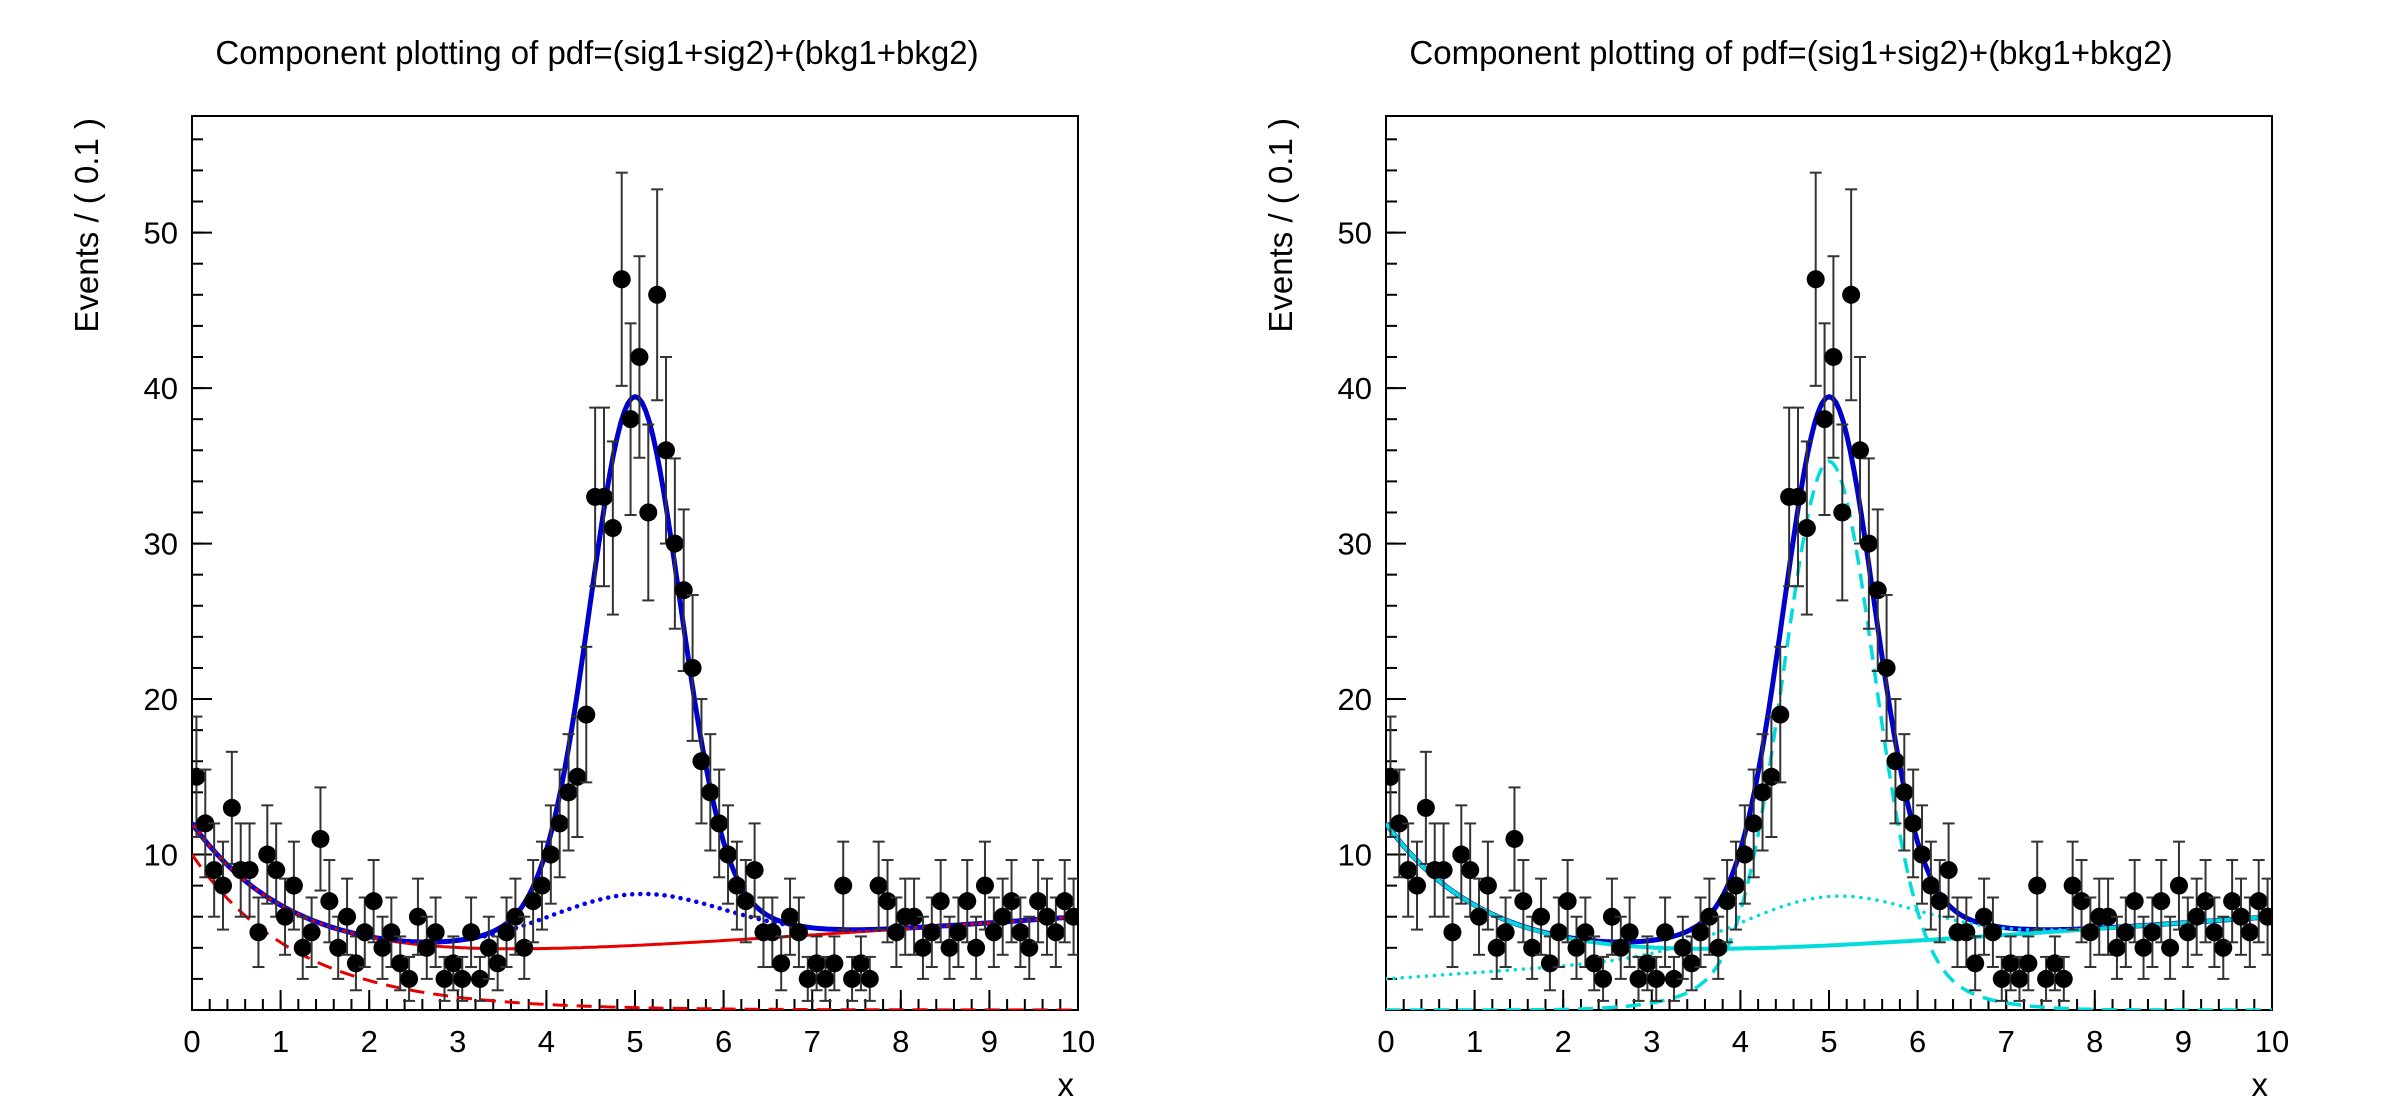  Describe the element at coordinates (2183, 1041) in the screenshot. I see `x-tick-label: 9` at that location.